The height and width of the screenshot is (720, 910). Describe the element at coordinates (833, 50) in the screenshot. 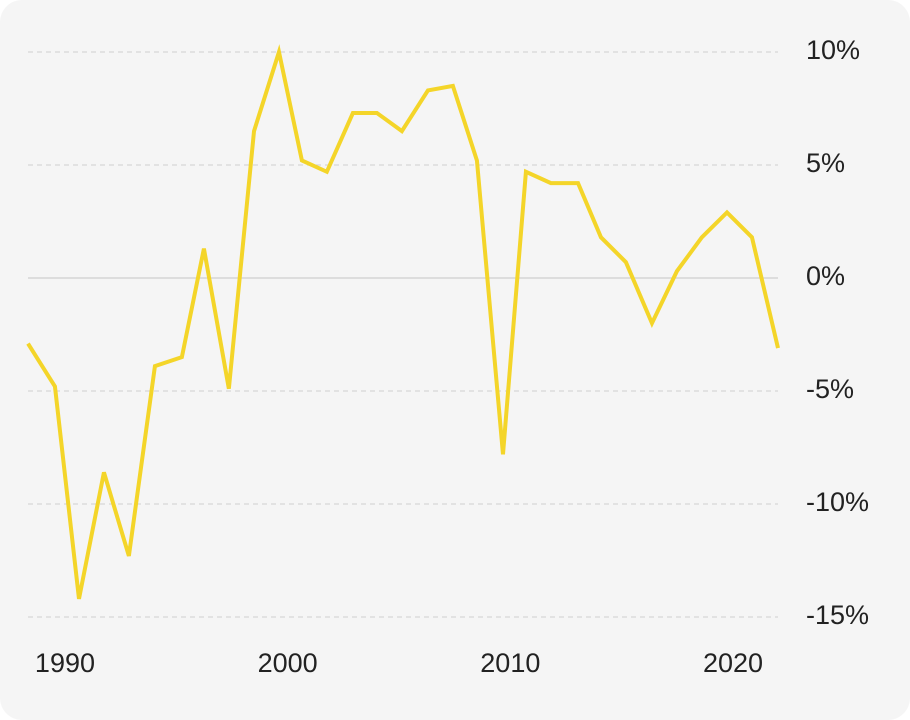

I see `y-tick-label: 10%` at that location.